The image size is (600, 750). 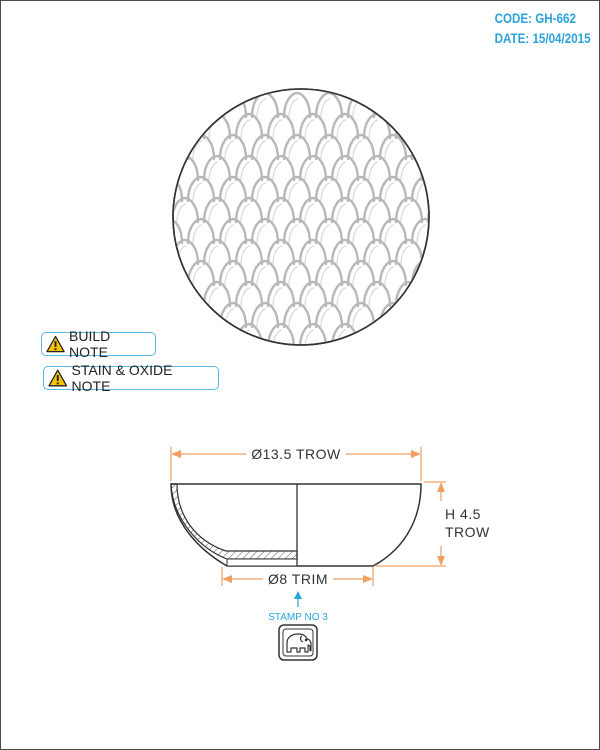 I want to click on elephant-icon, so click(x=299, y=643).